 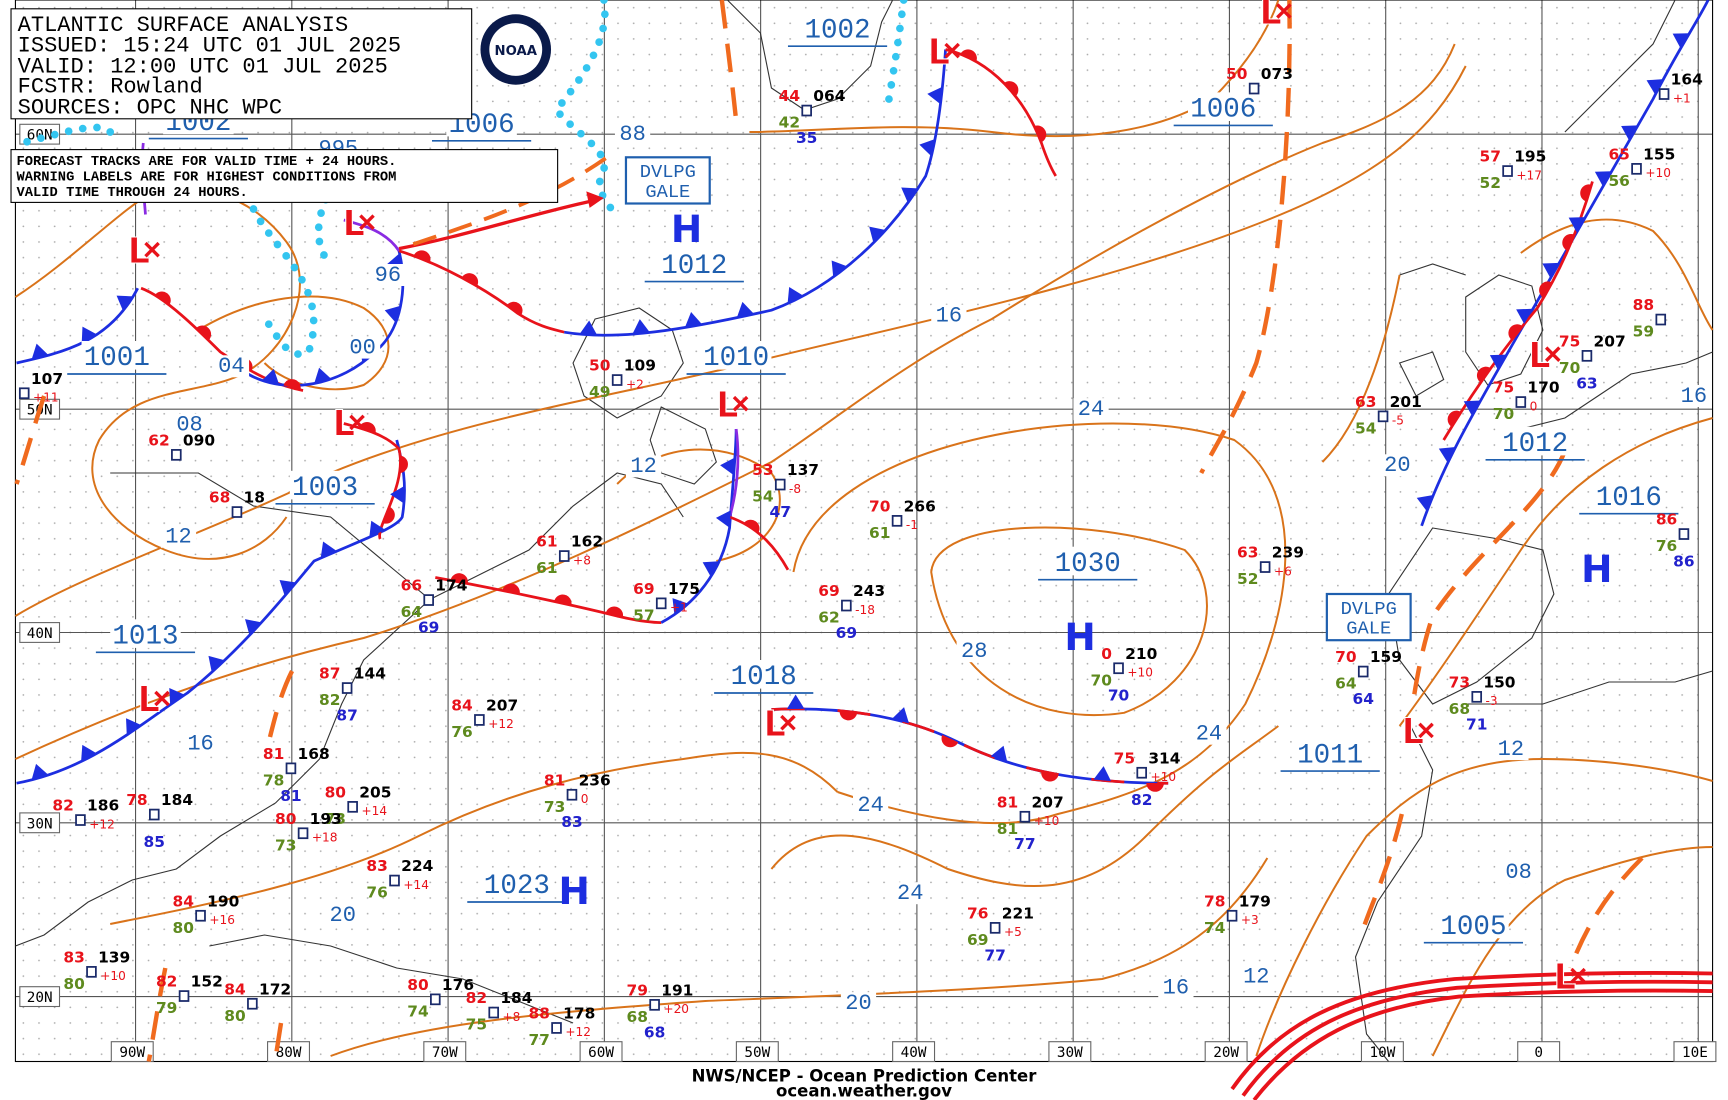 I want to click on lon-label: 10W, so click(x=1382, y=1053).